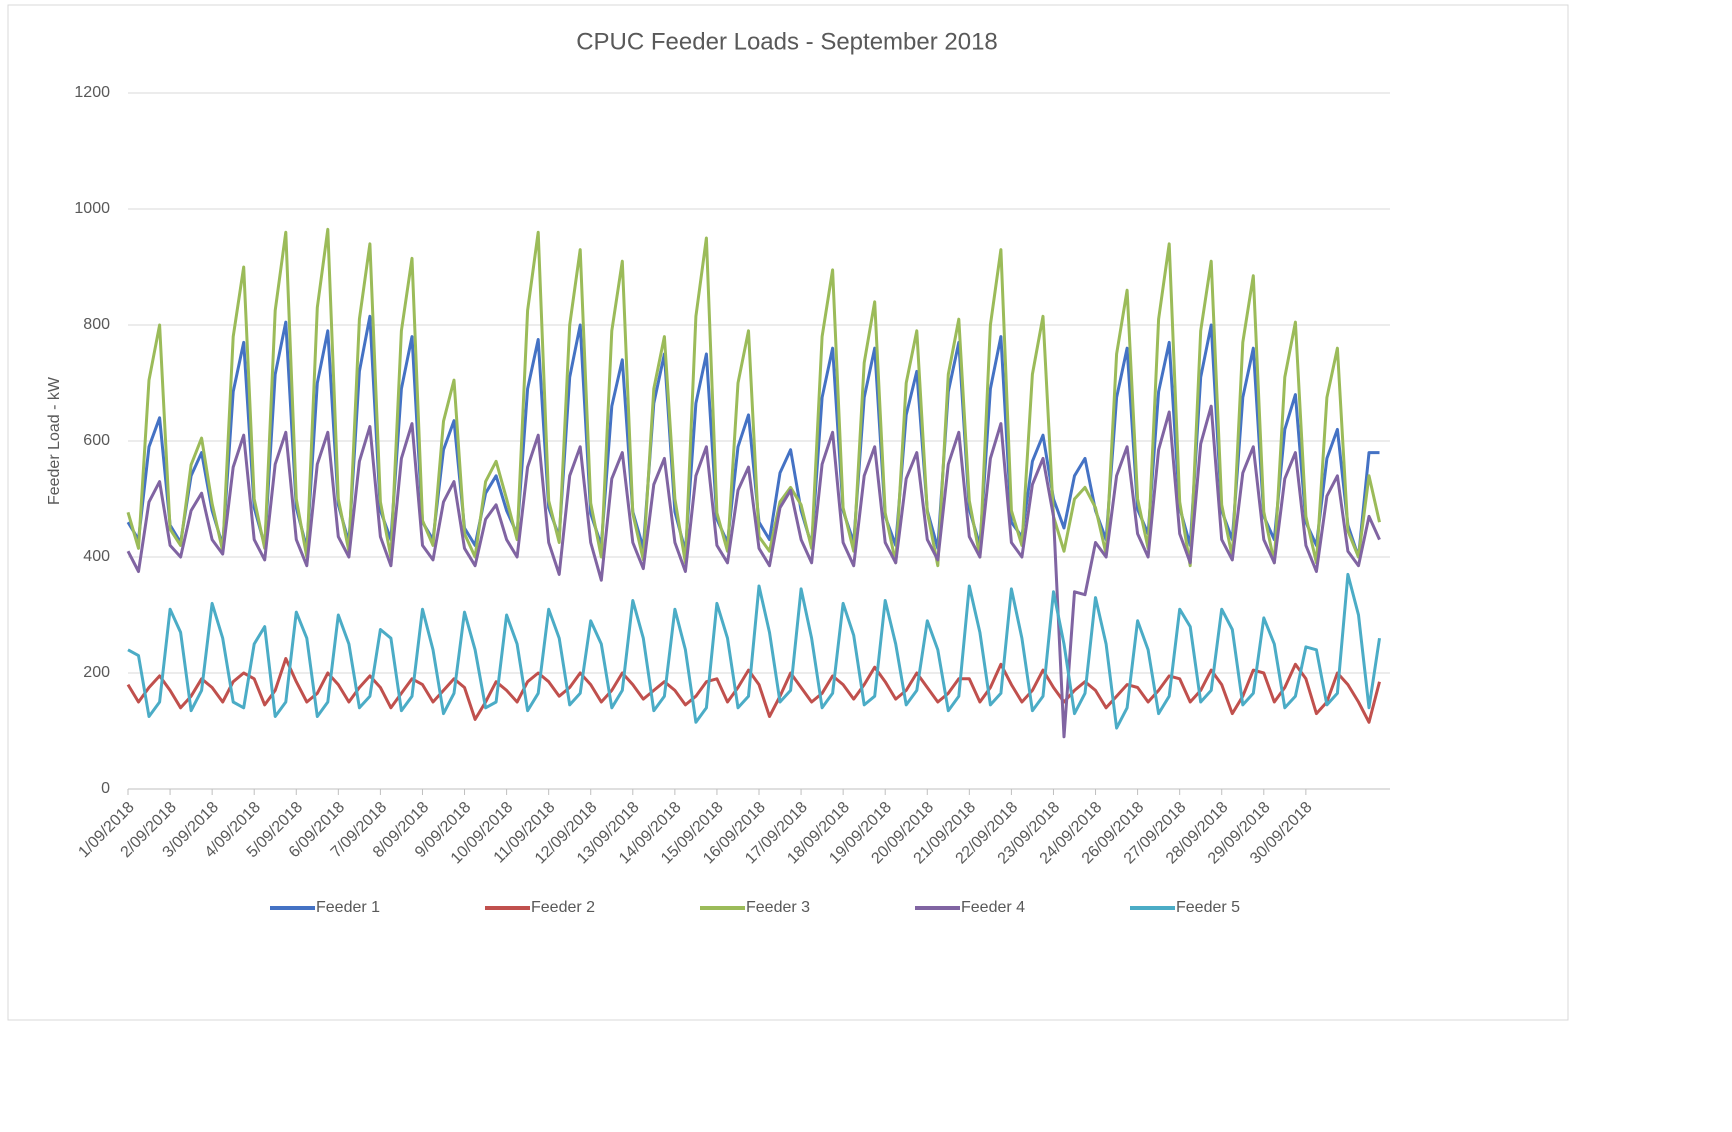 Image resolution: width=1732 pixels, height=1132 pixels. I want to click on y-tick-label: 800, so click(96, 324).